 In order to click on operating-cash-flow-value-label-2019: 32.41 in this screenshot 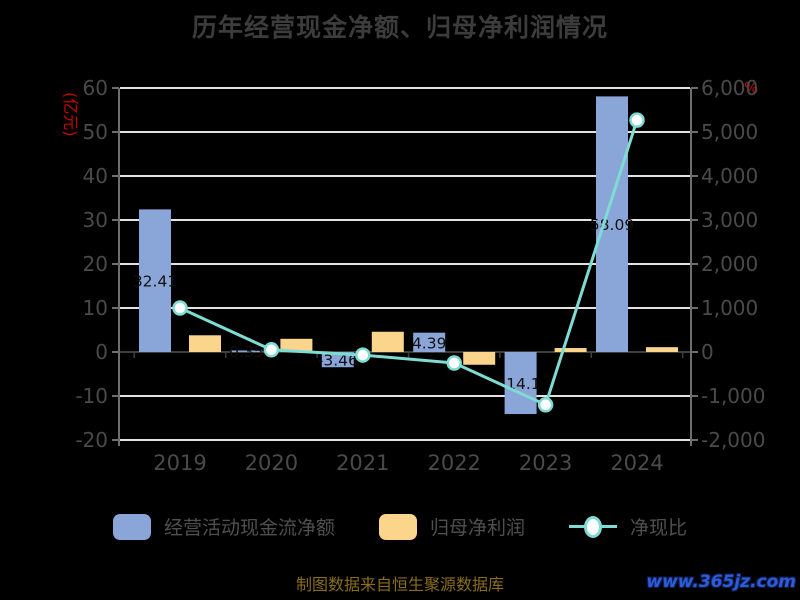, I will do `click(155, 282)`.